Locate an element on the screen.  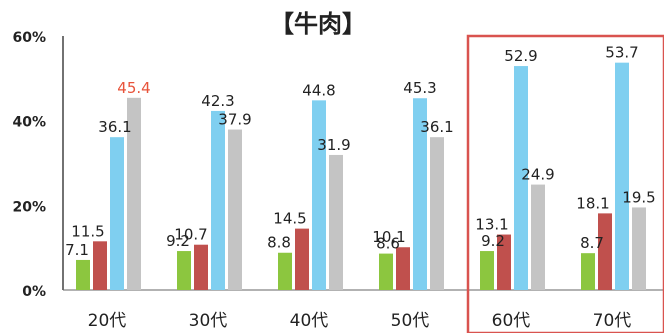
value-label: 18.1 is located at coordinates (592, 203).